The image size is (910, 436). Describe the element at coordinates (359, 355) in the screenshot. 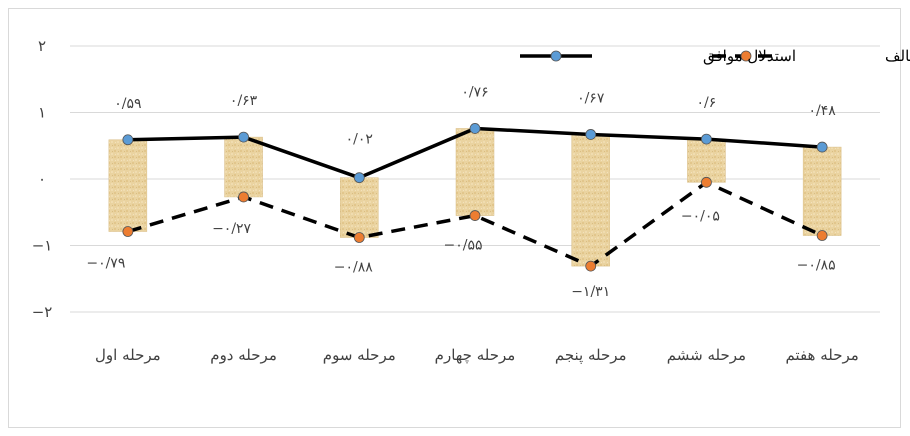

I see `x-category-label: مرحله سوم` at that location.